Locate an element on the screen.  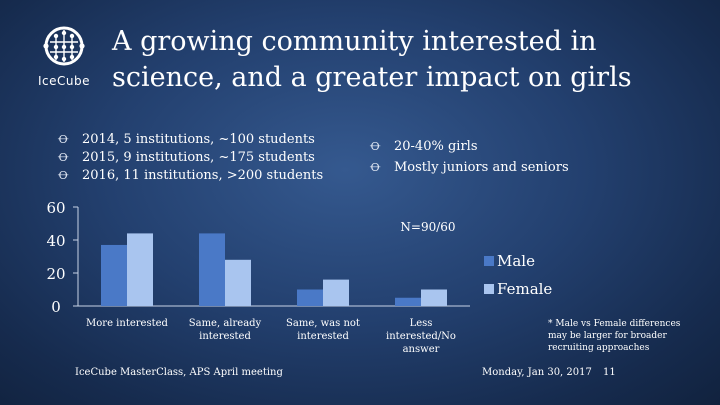
bullet-item: Ꝋ 2015, 9 institutions, ~175 students is located at coordinates (190, 158).